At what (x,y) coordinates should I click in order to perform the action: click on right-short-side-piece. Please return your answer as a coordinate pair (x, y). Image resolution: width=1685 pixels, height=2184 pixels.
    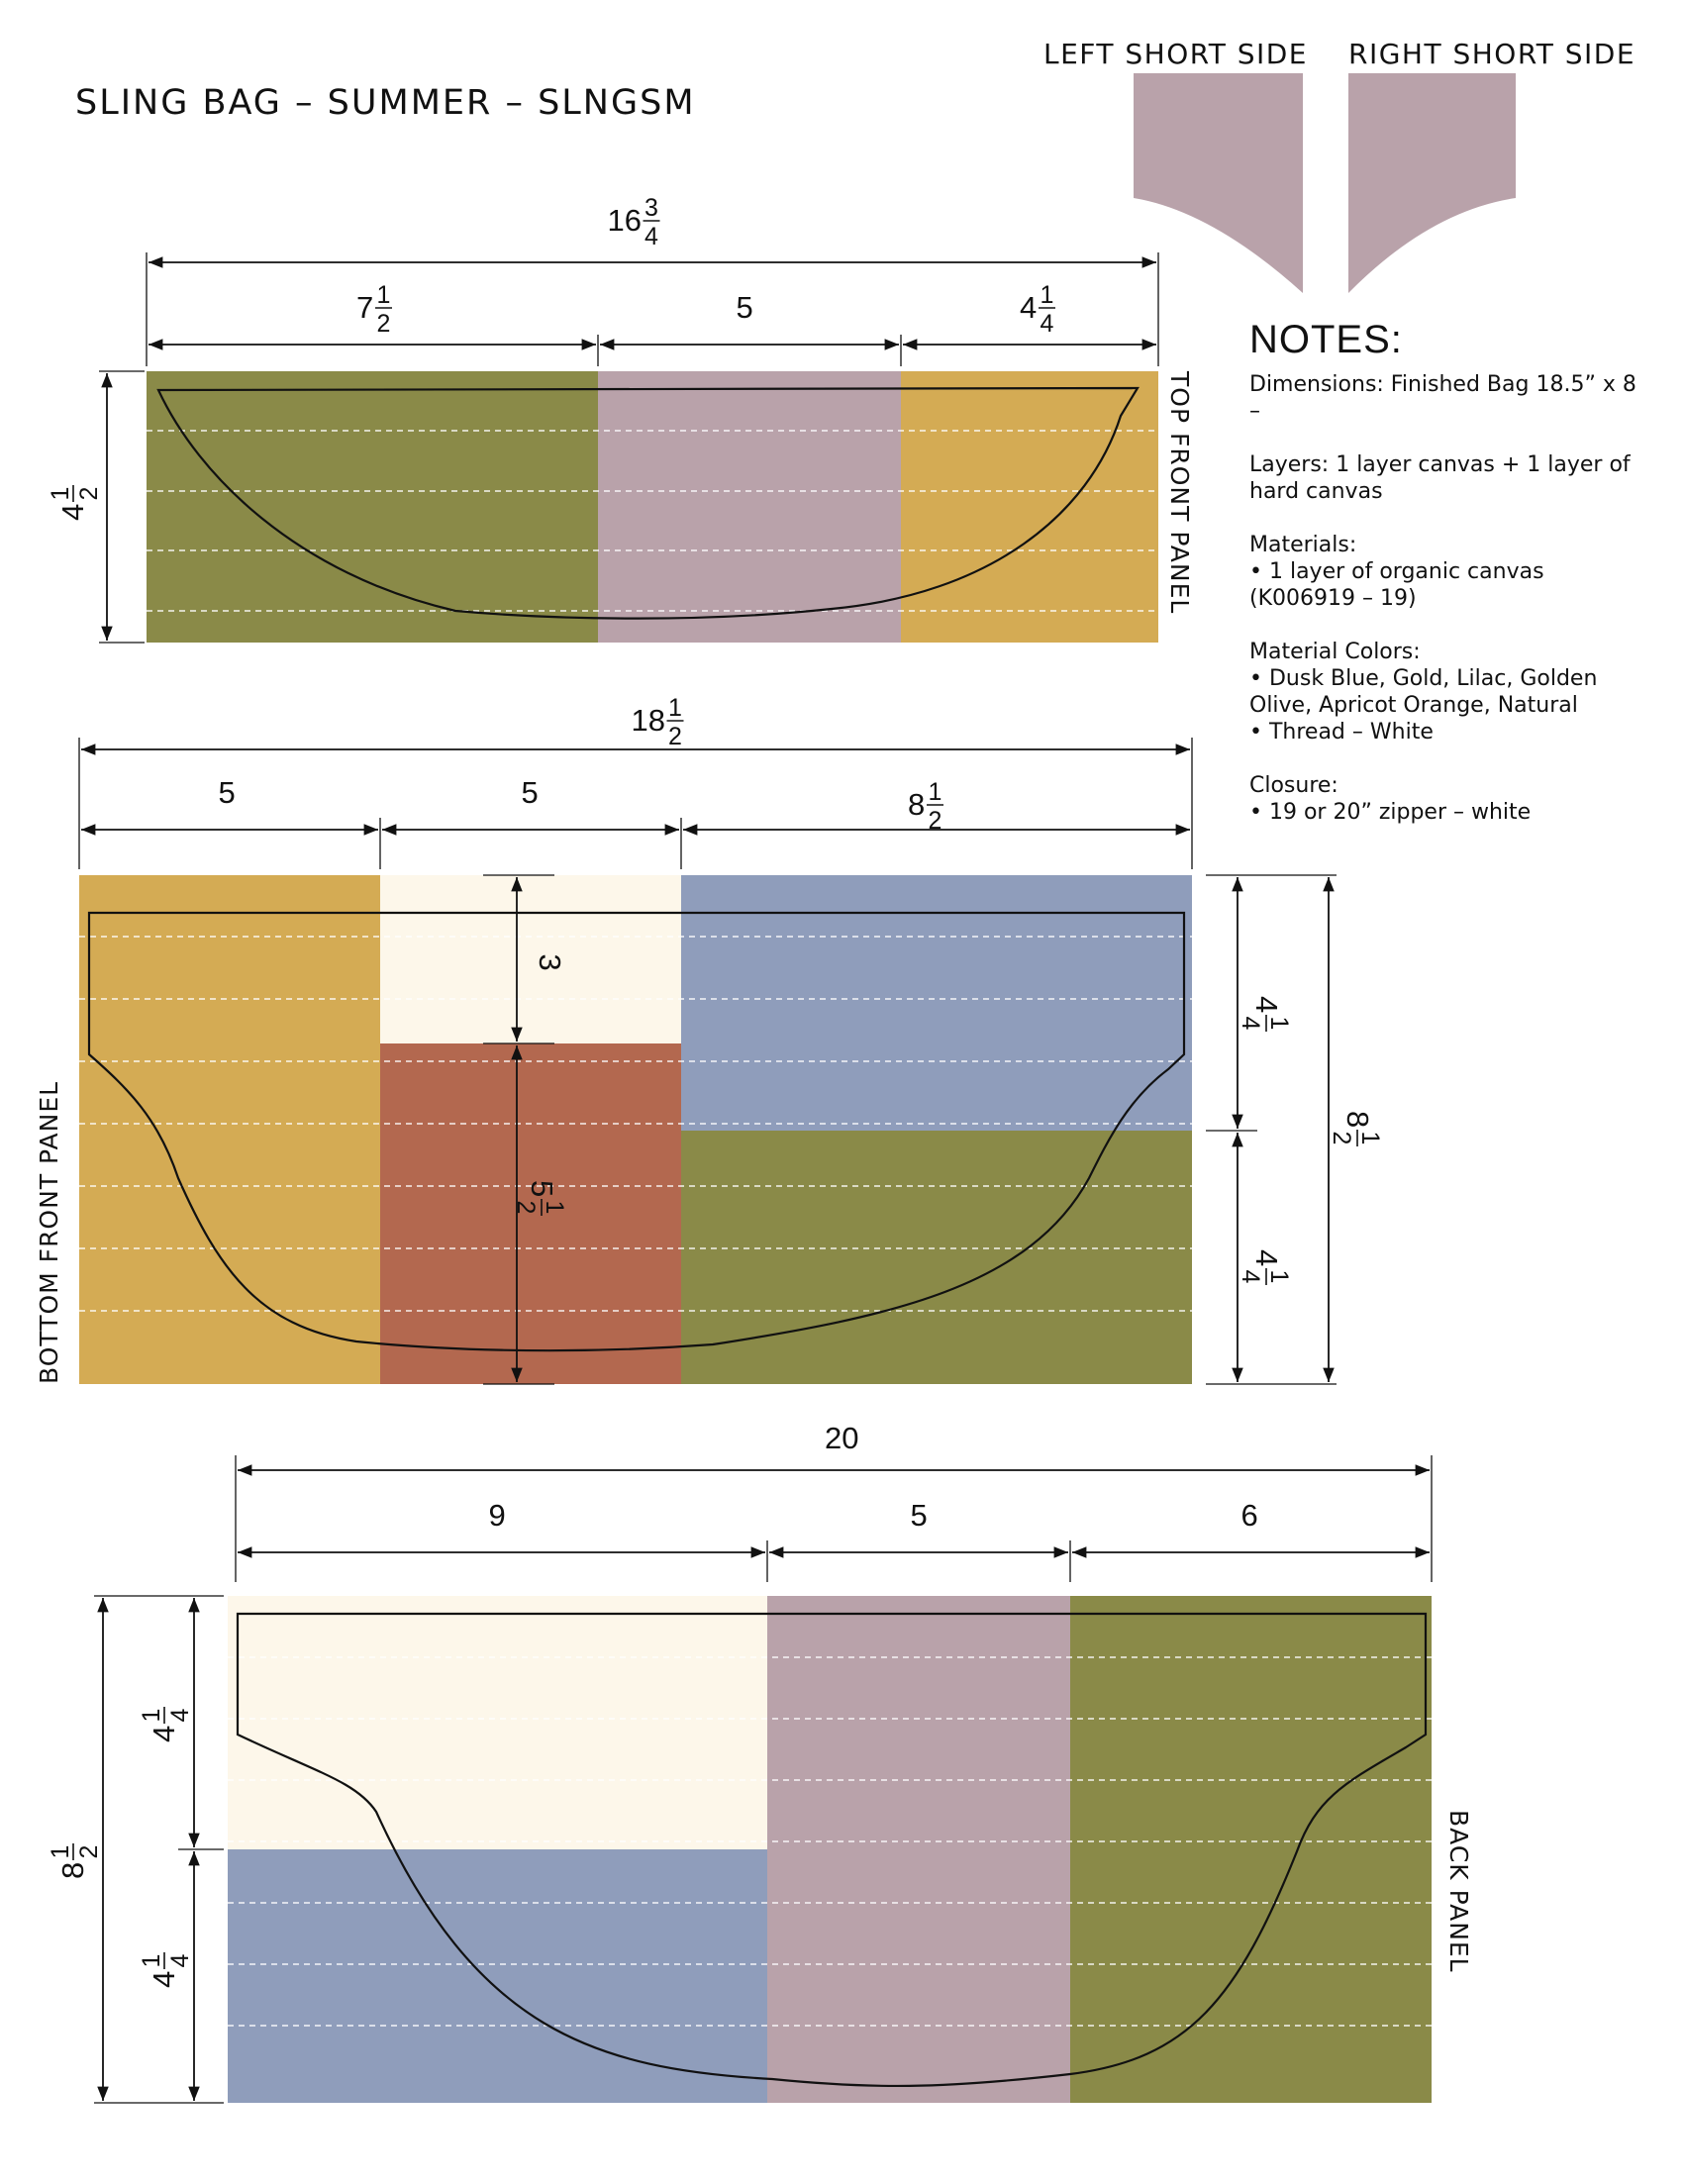
    Looking at the image, I should click on (1432, 183).